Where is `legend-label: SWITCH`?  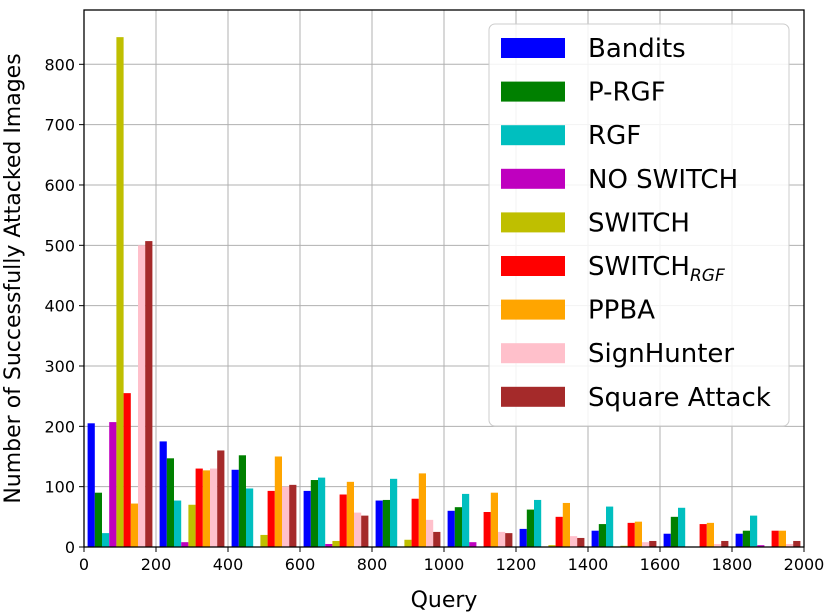
legend-label: SWITCH is located at coordinates (639, 223).